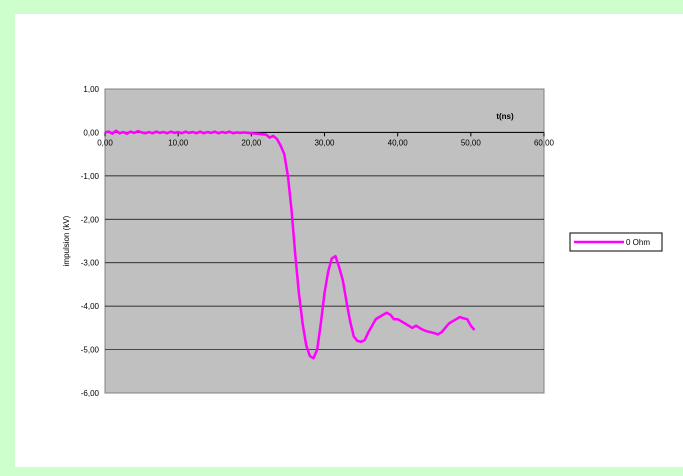  I want to click on y-tick-label: -3,00, so click(90, 263).